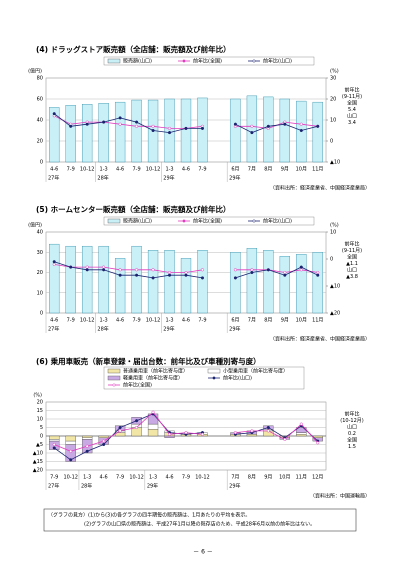 This screenshot has height=575, width=407. What do you see at coordinates (352, 264) in the screenshot?
I see `side-annotation: ▲1.1` at bounding box center [352, 264].